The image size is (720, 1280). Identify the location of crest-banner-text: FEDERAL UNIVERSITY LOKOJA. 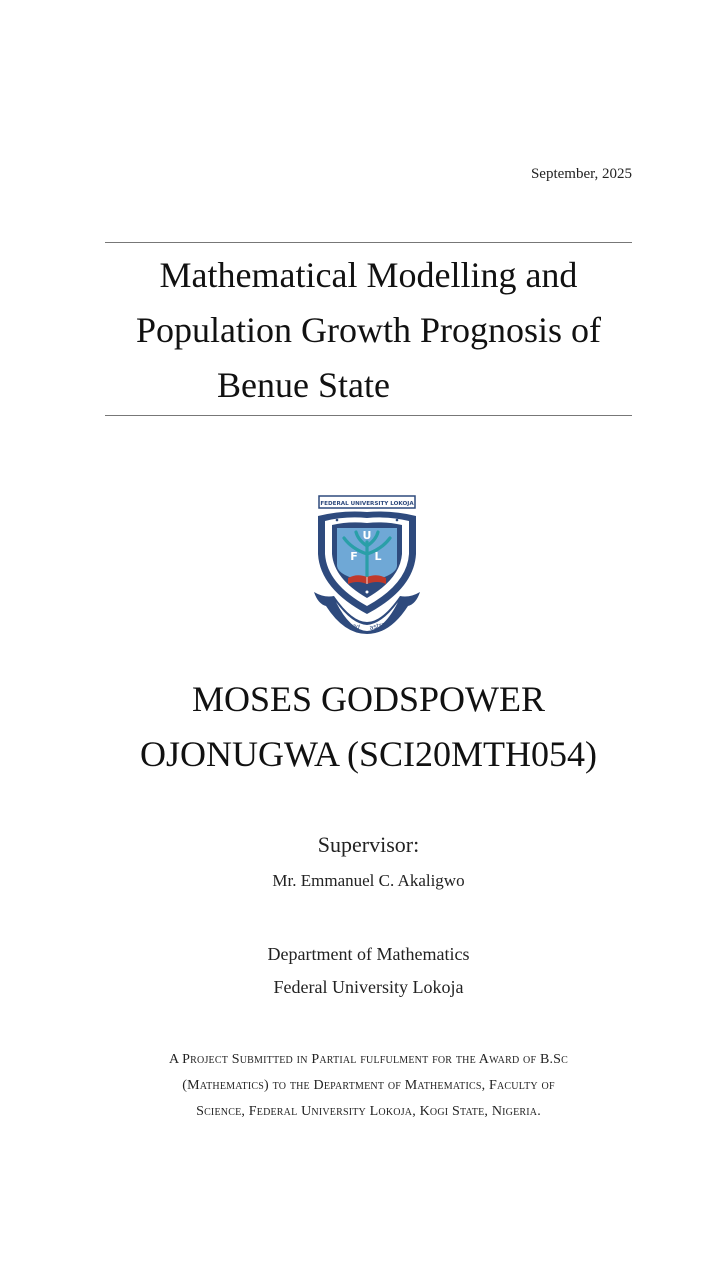
(367, 504).